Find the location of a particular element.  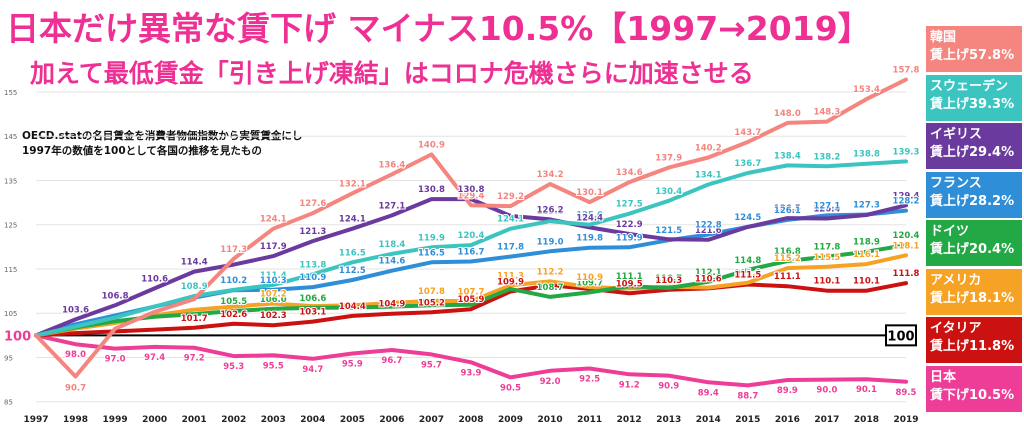

data-label: 106.6 is located at coordinates (312, 299).